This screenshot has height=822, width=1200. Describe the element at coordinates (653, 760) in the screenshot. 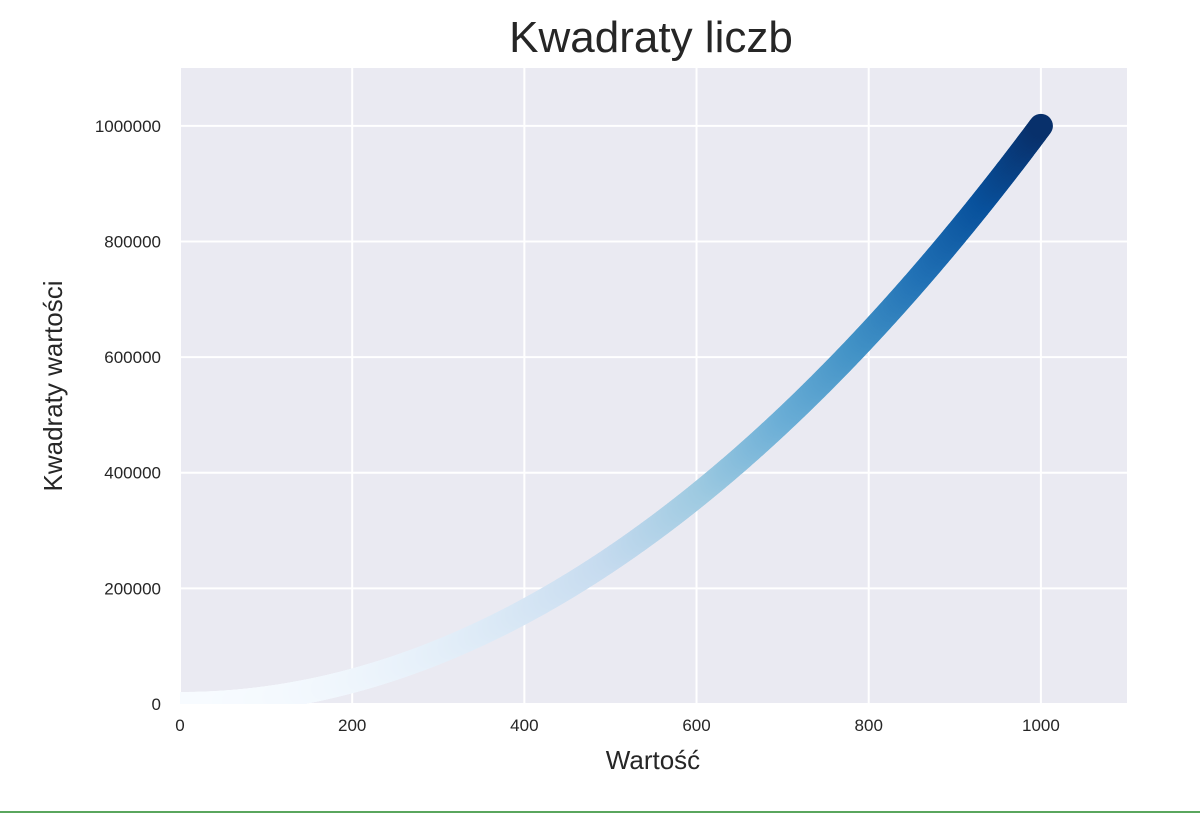

I see `x-axis-label: Wartość` at that location.